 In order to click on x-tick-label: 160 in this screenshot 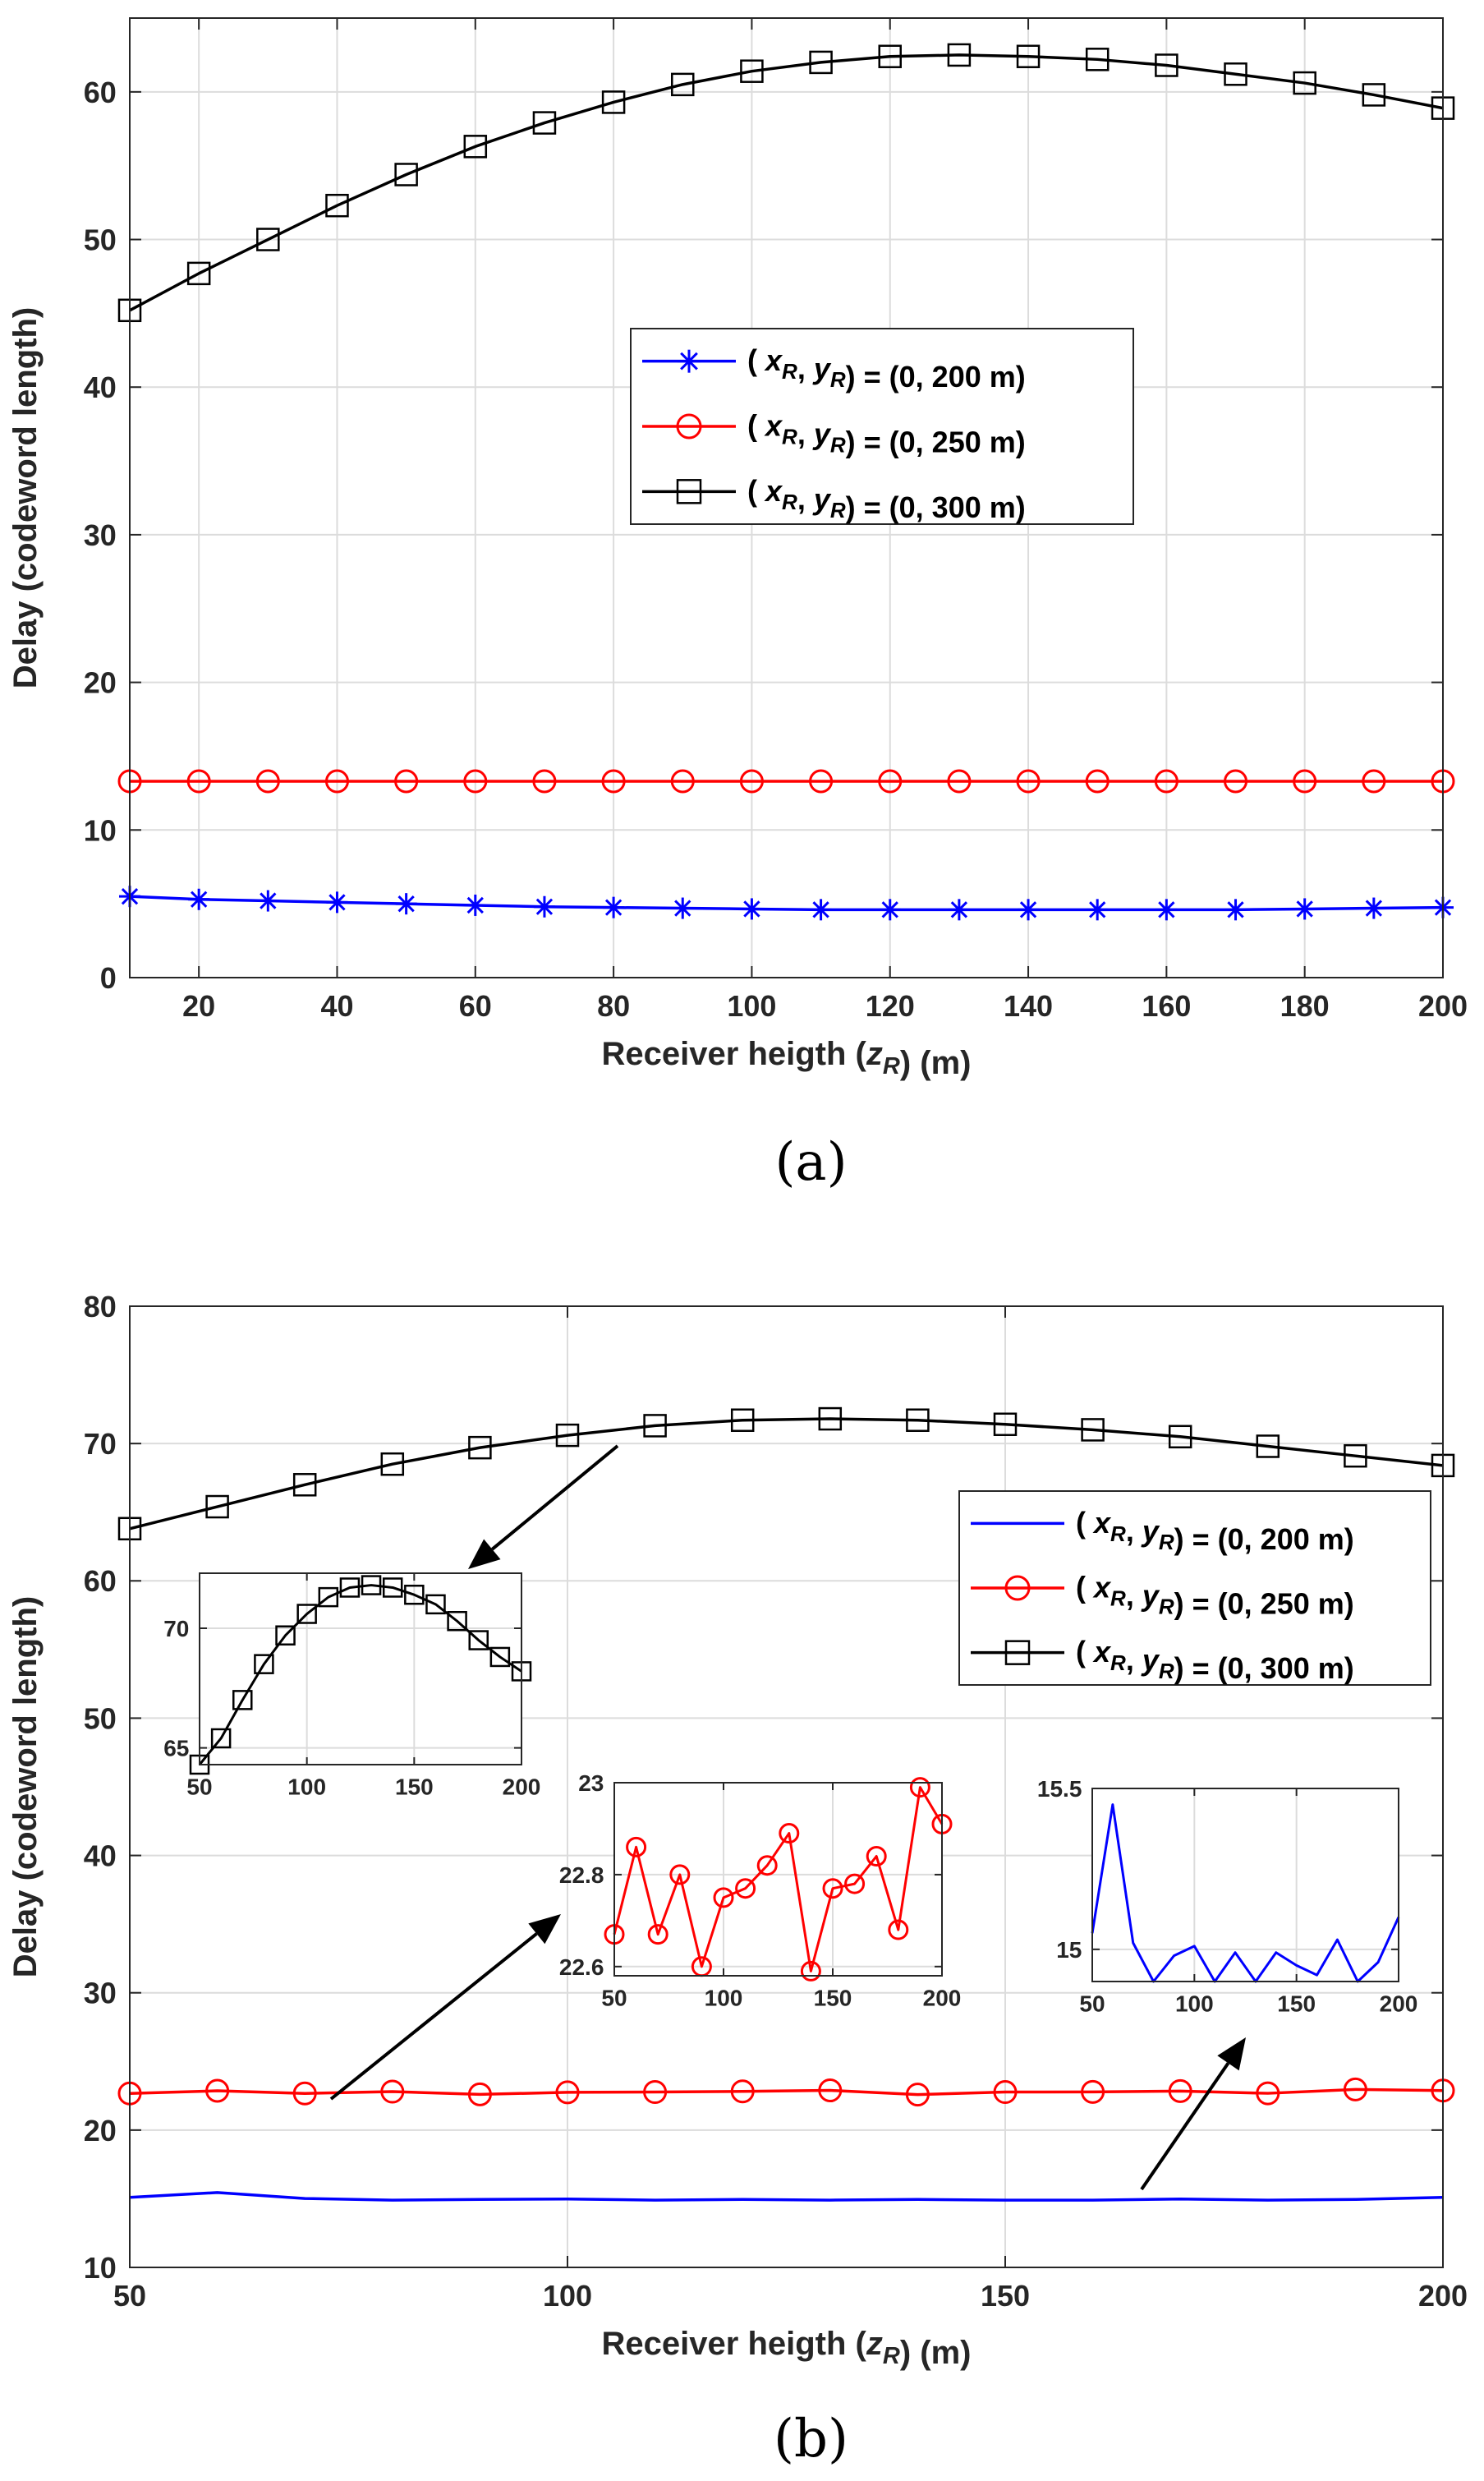, I will do `click(1167, 1006)`.